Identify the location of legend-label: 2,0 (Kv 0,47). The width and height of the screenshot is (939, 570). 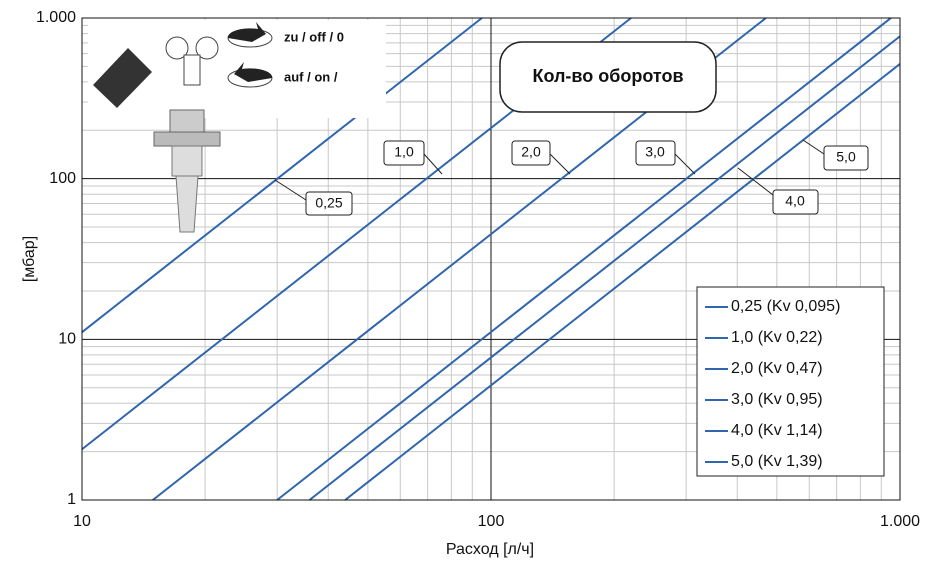
(777, 368).